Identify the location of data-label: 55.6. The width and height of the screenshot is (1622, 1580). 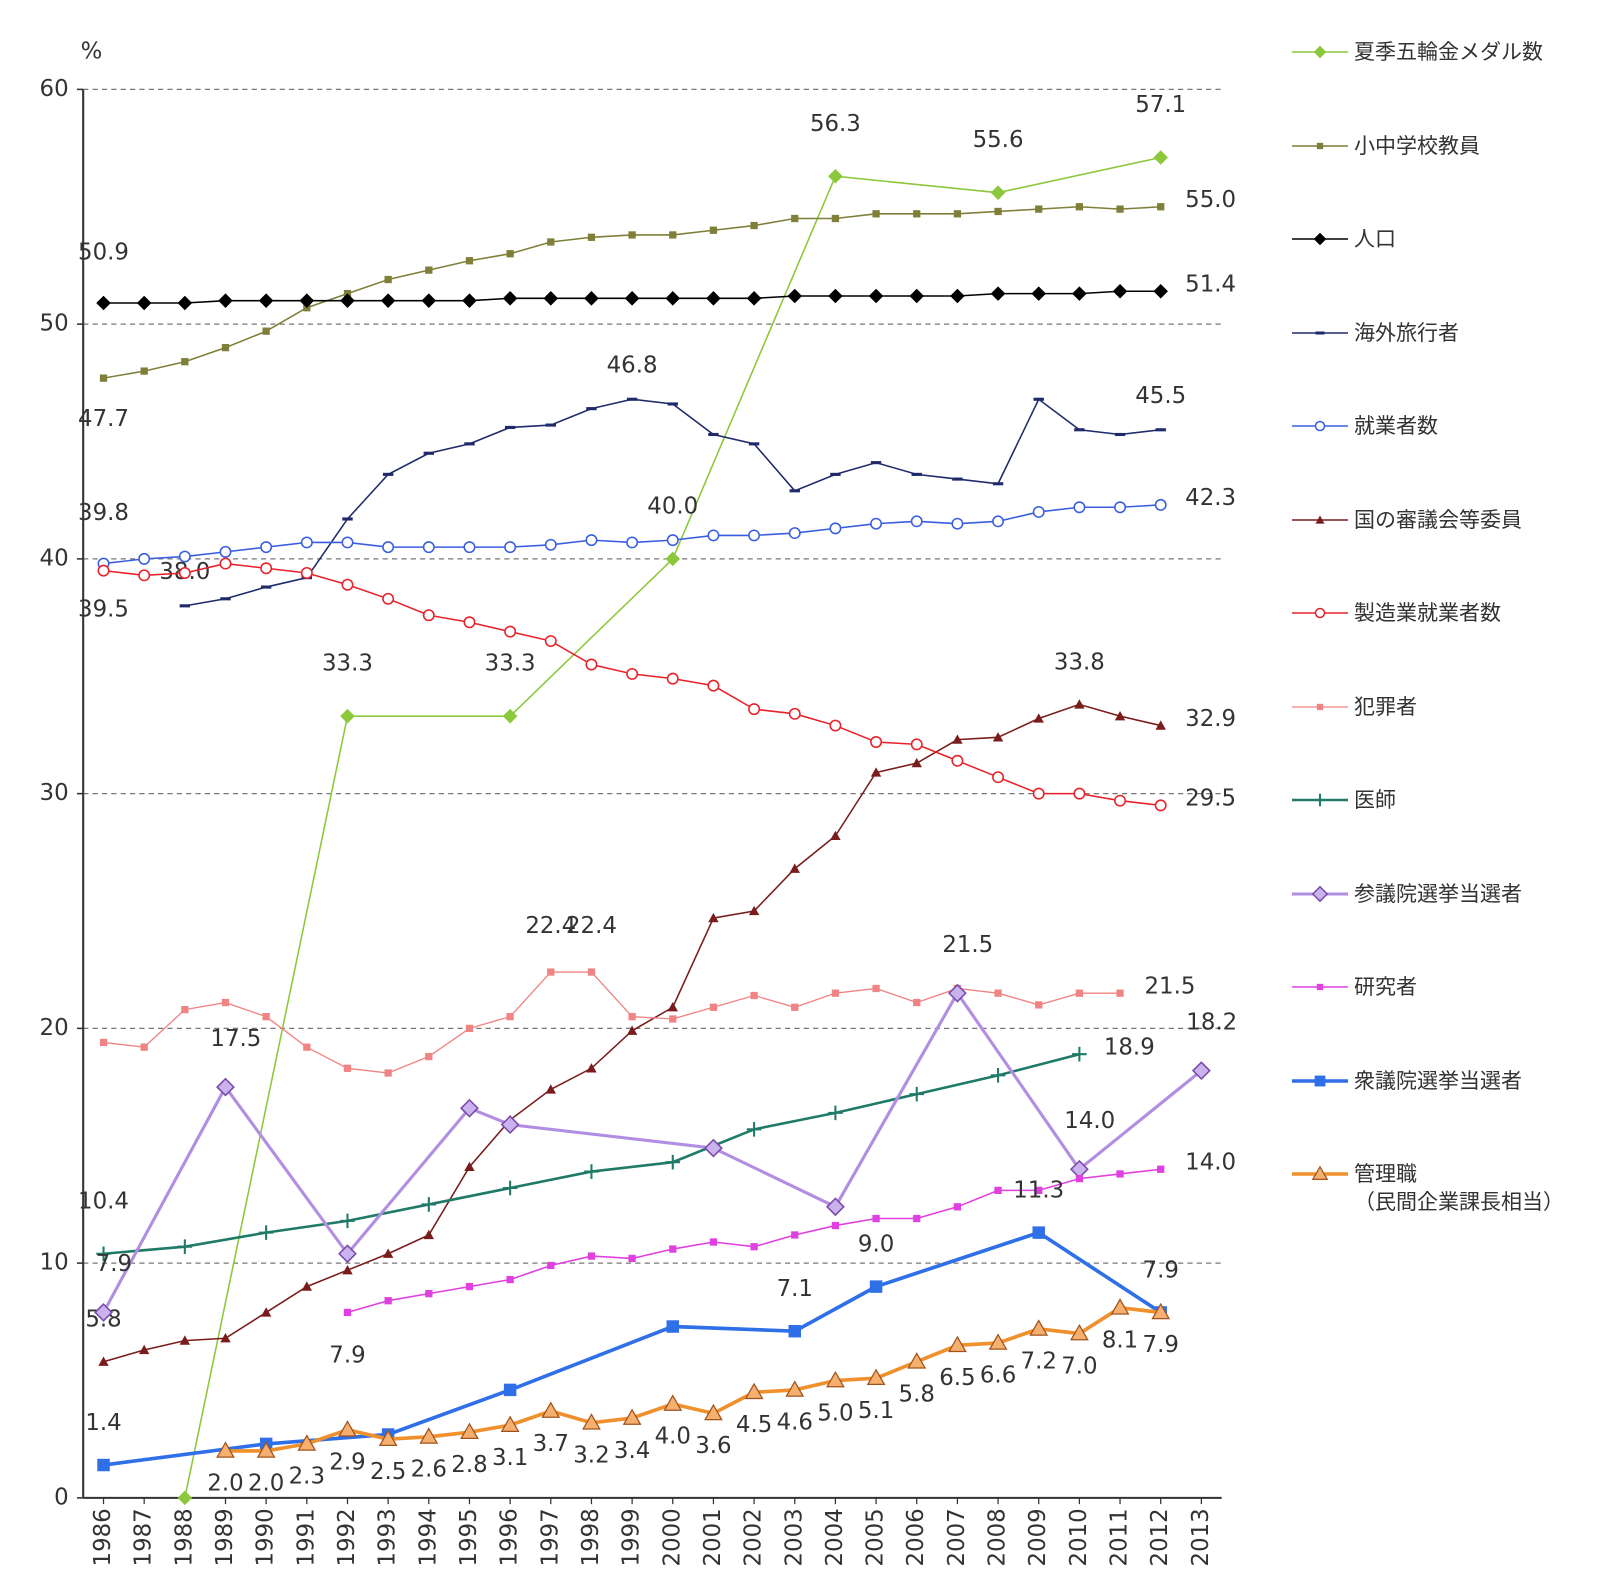
(998, 140).